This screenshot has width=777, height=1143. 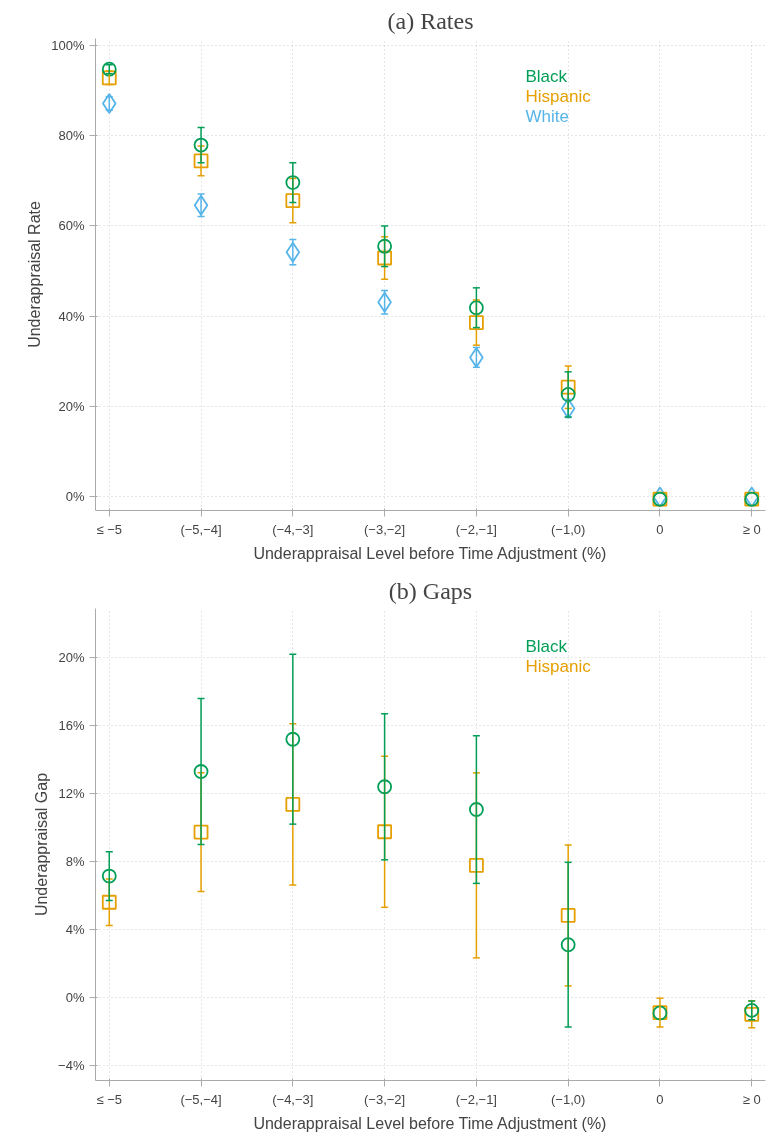 I want to click on y-tick-label: 8%, so click(x=75, y=861).